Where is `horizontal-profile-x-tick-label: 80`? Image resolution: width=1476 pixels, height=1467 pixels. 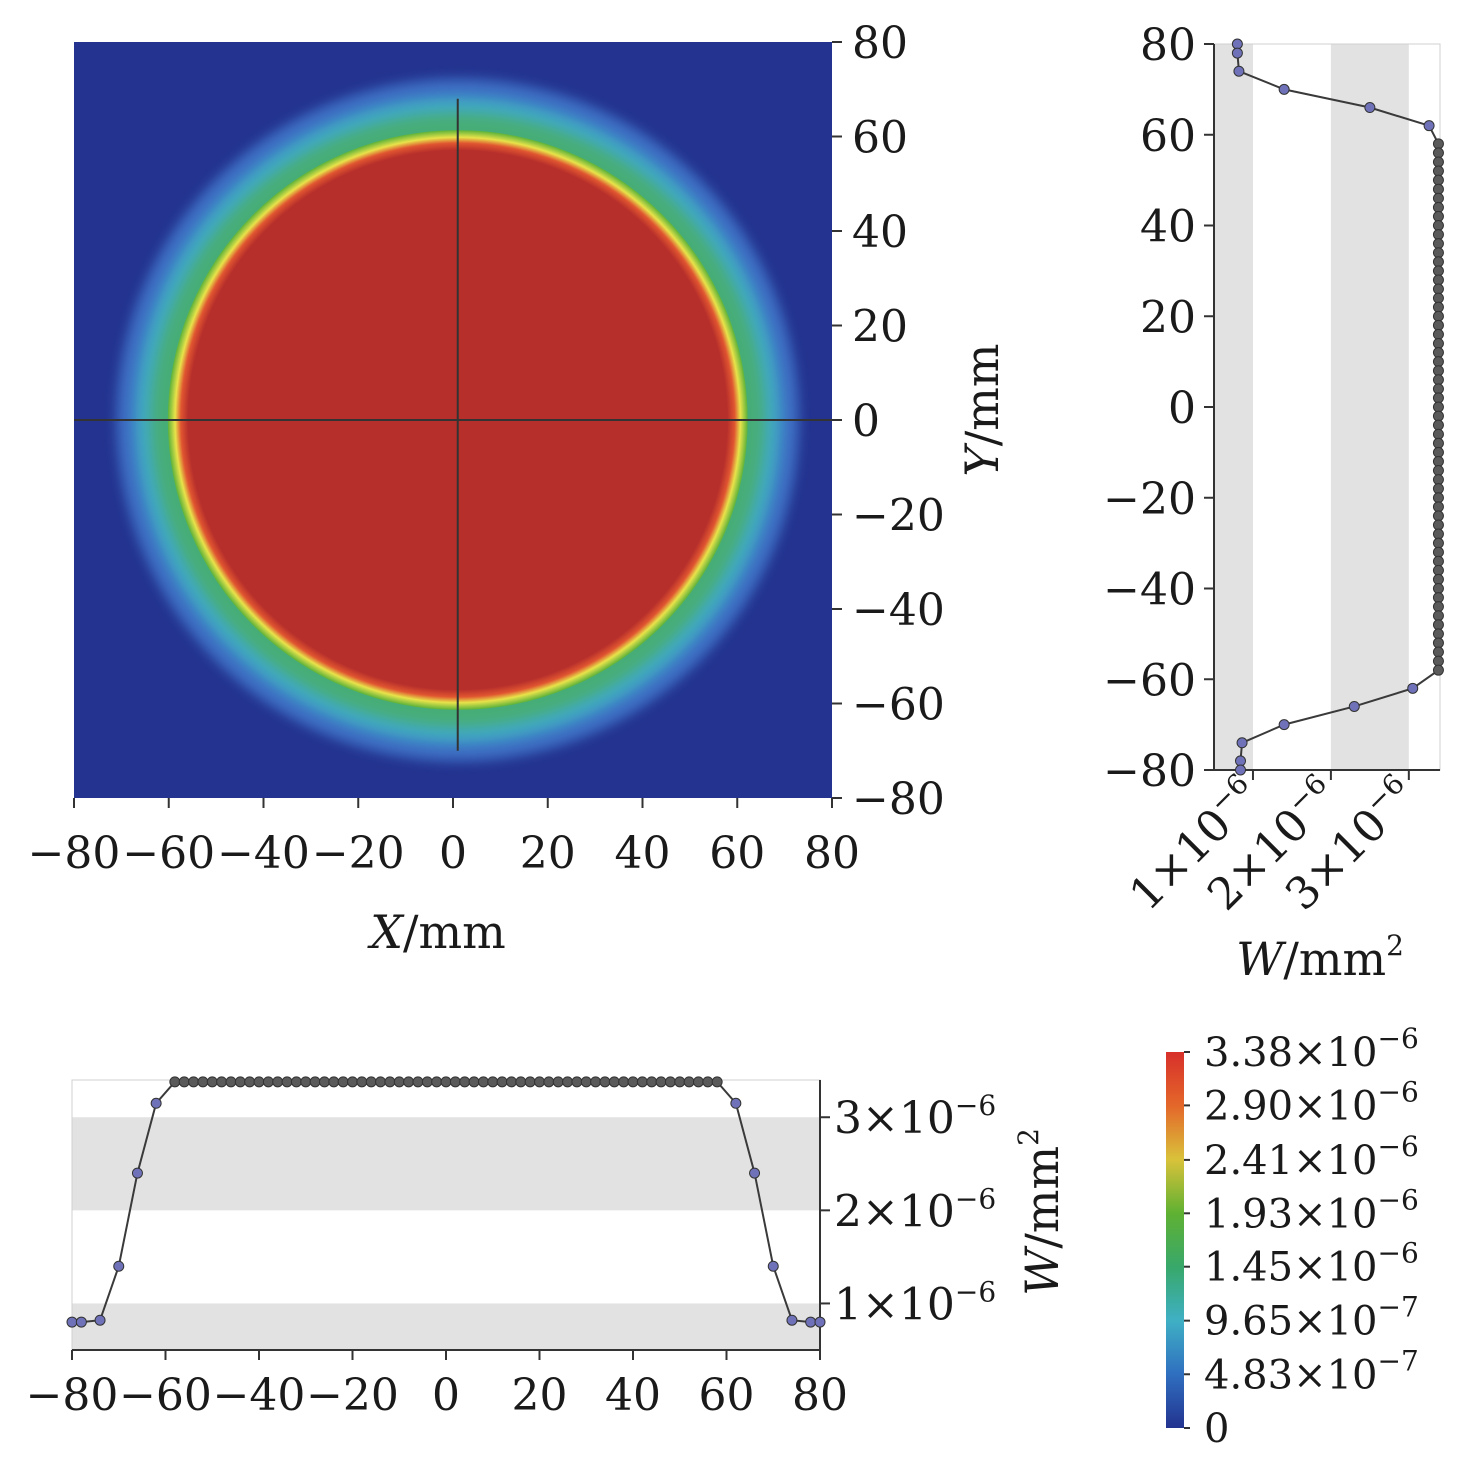
horizontal-profile-x-tick-label: 80 is located at coordinates (820, 1395).